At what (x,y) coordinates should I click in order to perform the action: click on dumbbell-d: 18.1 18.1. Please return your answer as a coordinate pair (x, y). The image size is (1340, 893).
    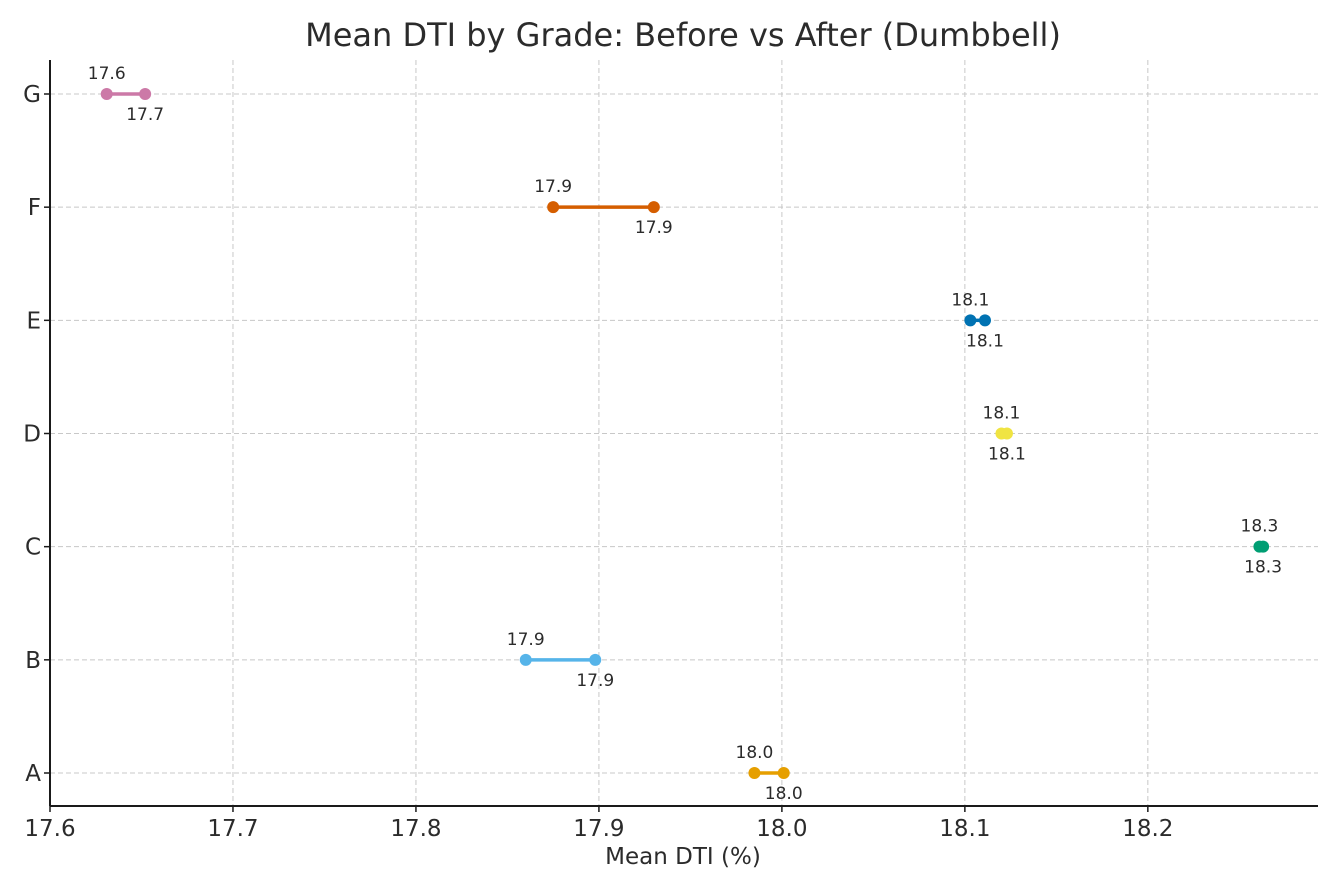
    Looking at the image, I should click on (1004, 434).